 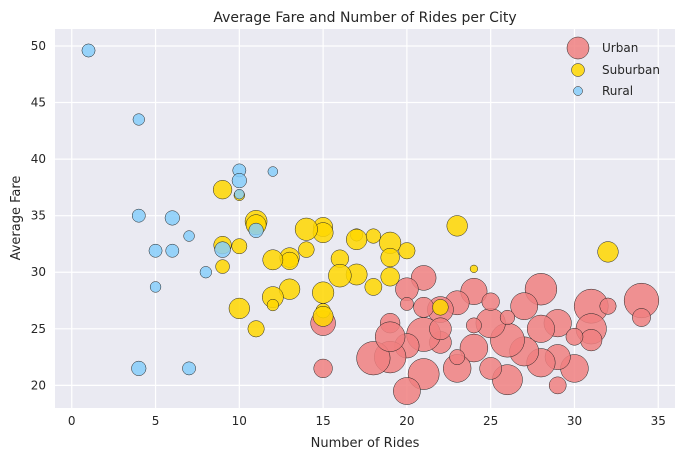 What do you see at coordinates (38, 46) in the screenshot?
I see `y-tick-label: 50` at bounding box center [38, 46].